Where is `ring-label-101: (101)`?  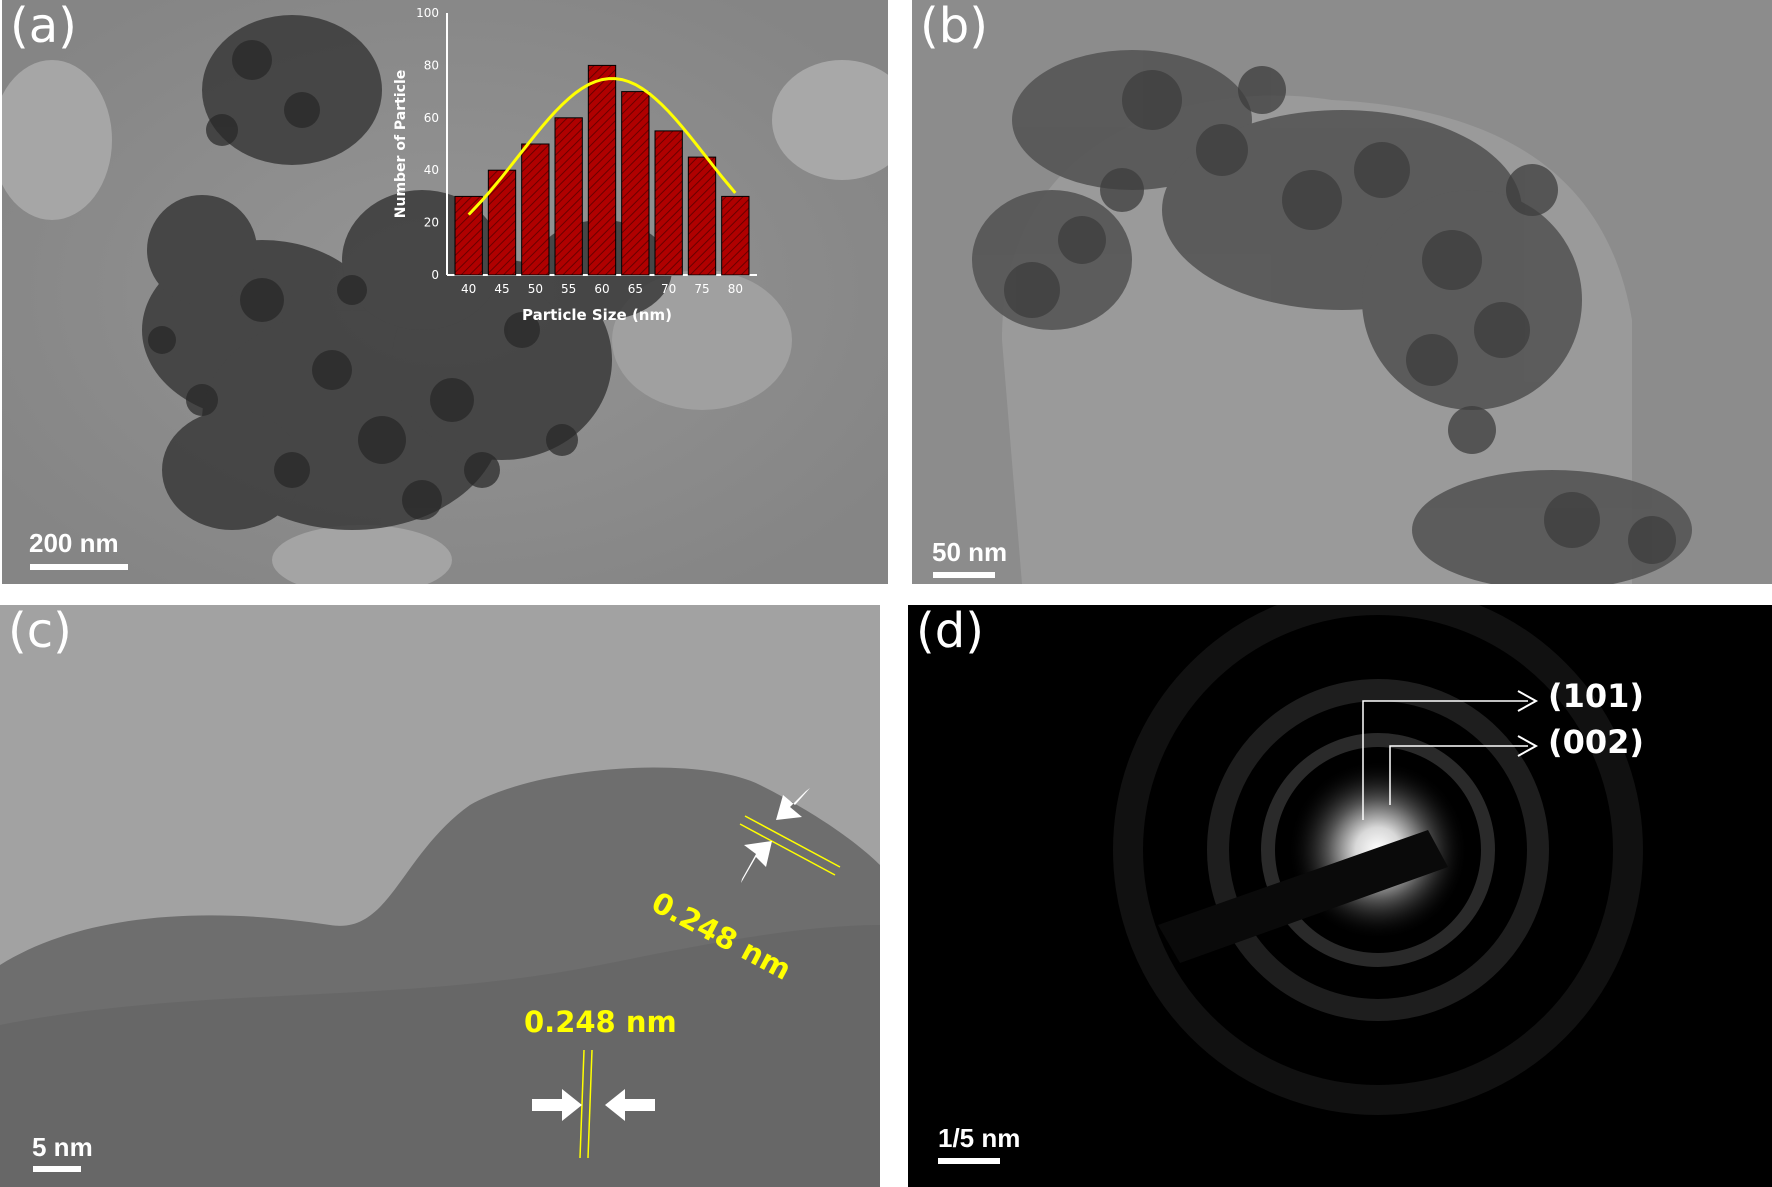 ring-label-101: (101) is located at coordinates (1596, 696).